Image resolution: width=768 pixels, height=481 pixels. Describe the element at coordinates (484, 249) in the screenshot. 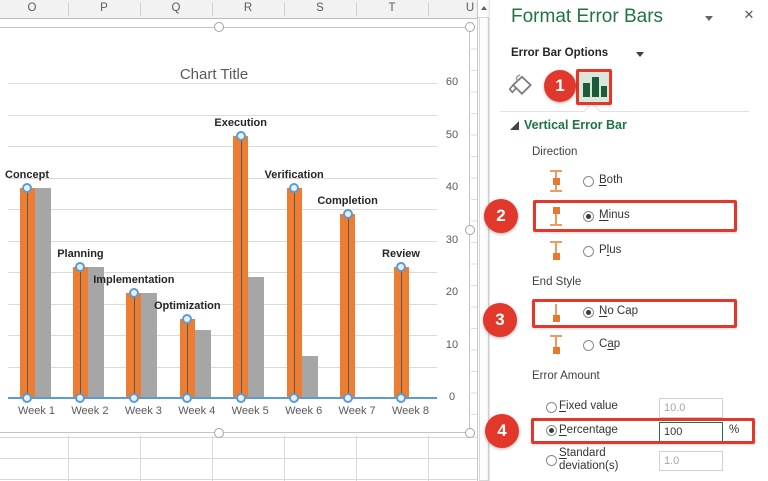

I see `scrollbar-thumb` at that location.